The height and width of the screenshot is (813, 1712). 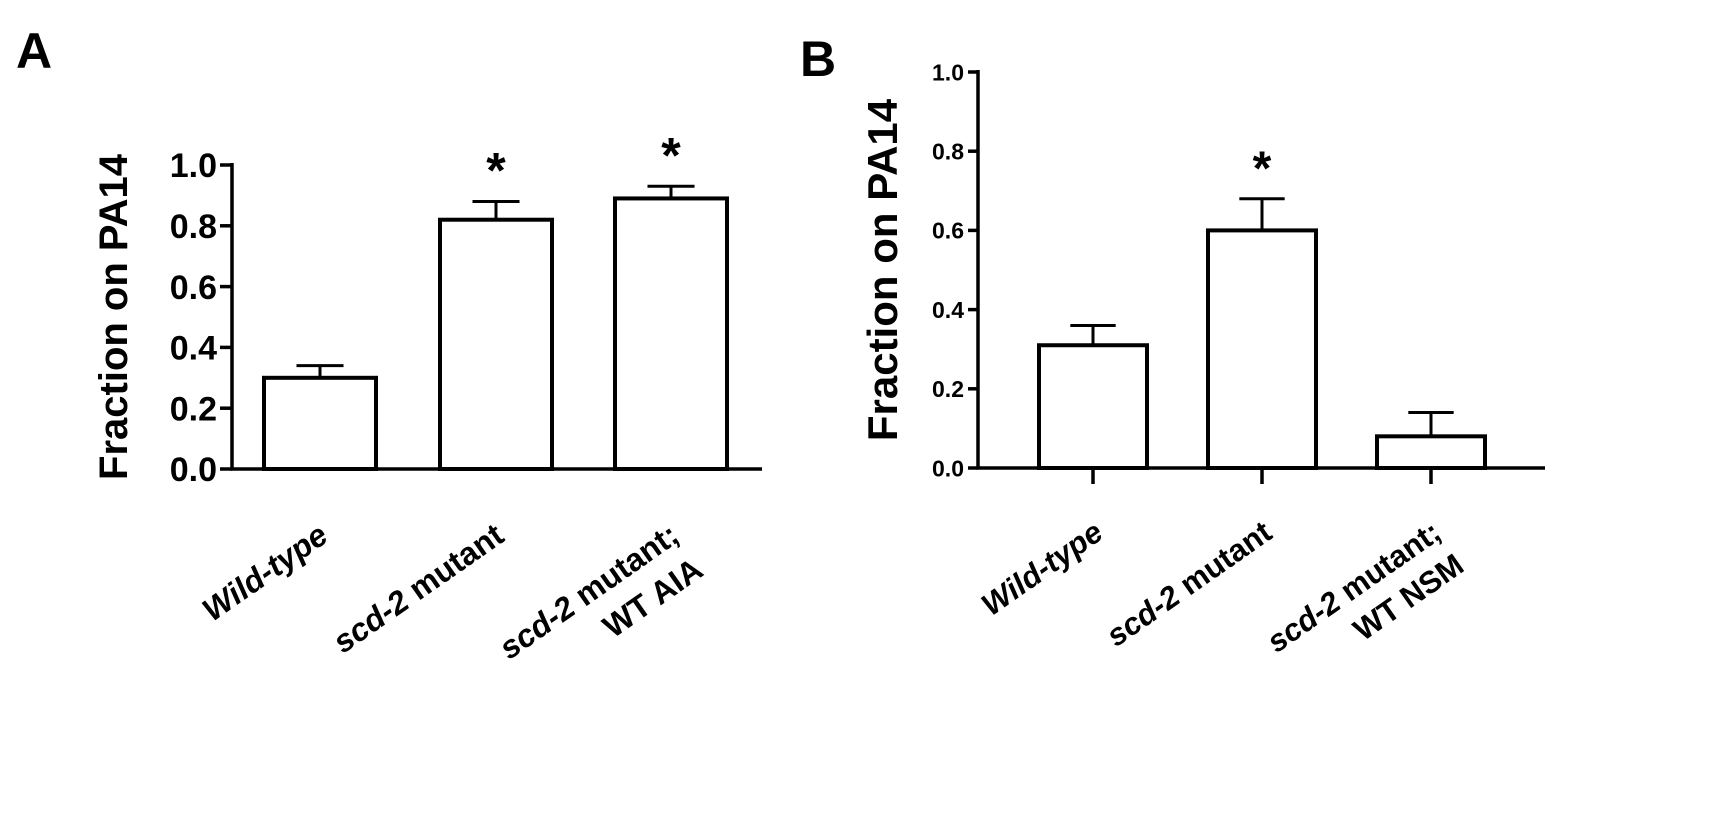 I want to click on panel-label: B, so click(x=818, y=59).